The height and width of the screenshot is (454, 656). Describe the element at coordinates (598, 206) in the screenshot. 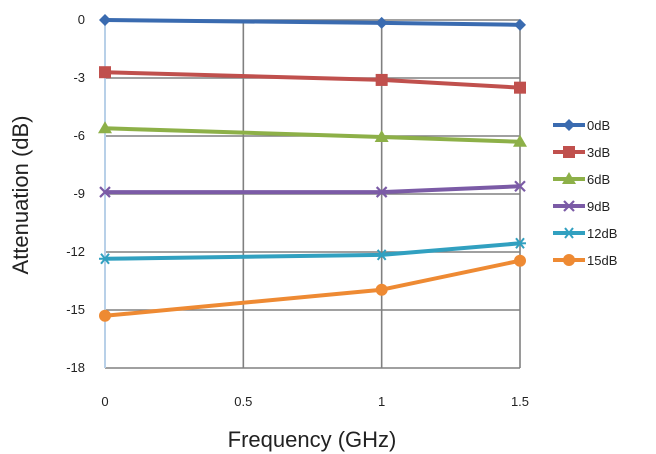

I see `legend-label: 9dB` at that location.